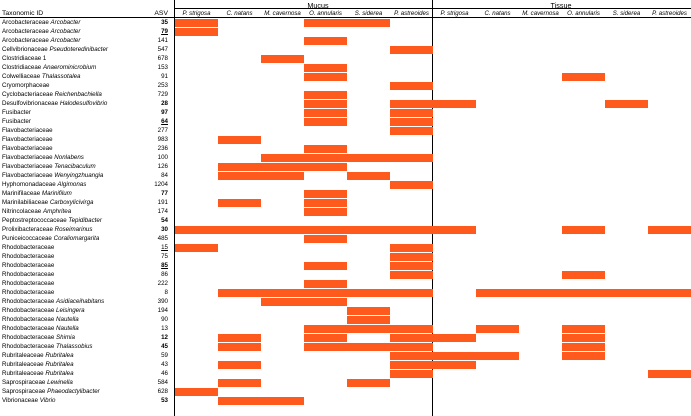 This screenshot has width=691, height=416. Describe the element at coordinates (27, 157) in the screenshot. I see `taxon-family: Flavobacteriaceae` at that location.